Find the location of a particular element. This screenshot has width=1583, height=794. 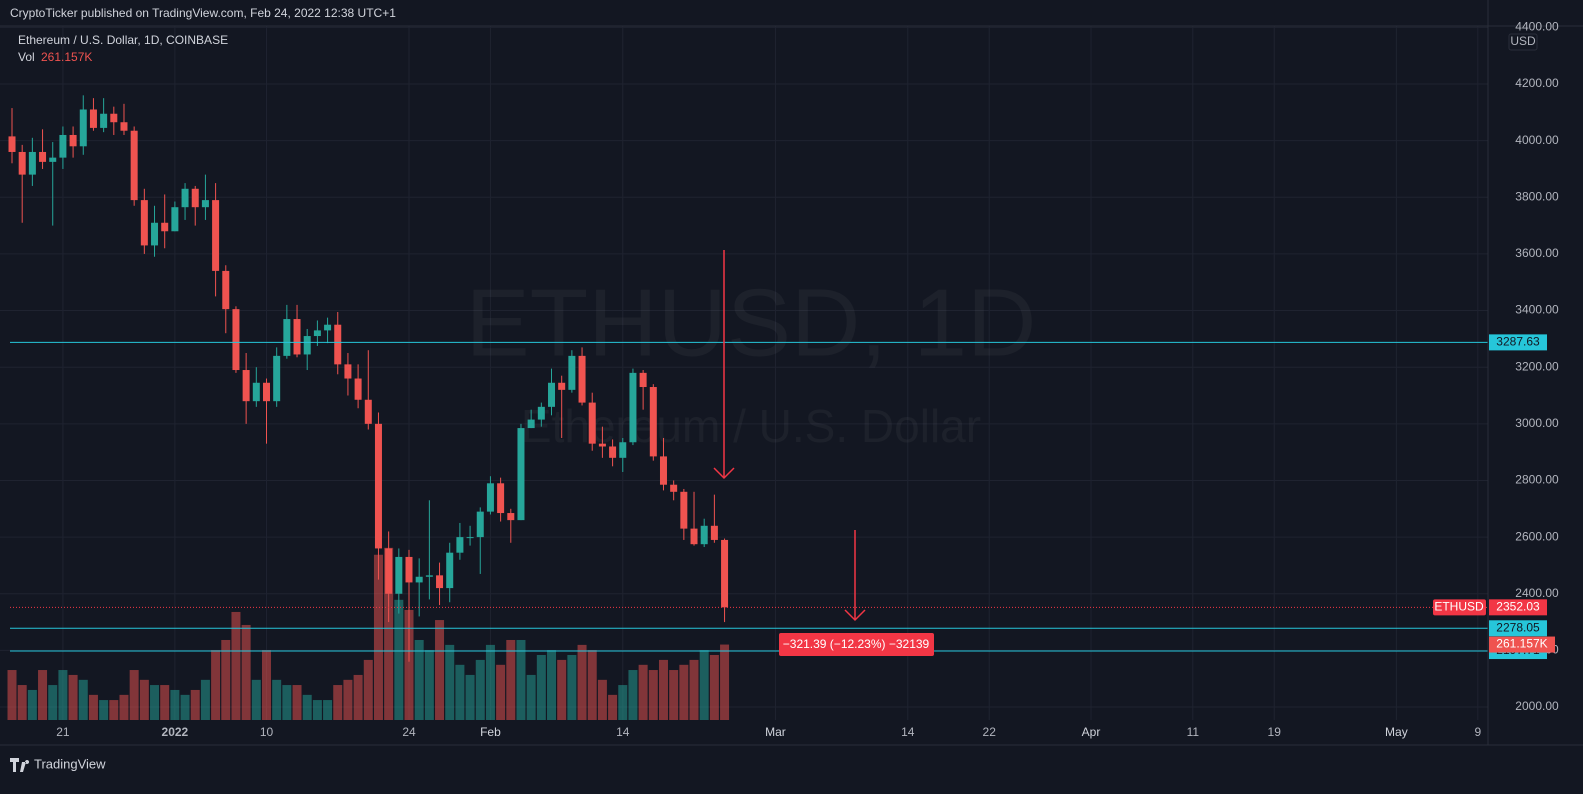

y-tick-label: 3800.00 is located at coordinates (1537, 196).